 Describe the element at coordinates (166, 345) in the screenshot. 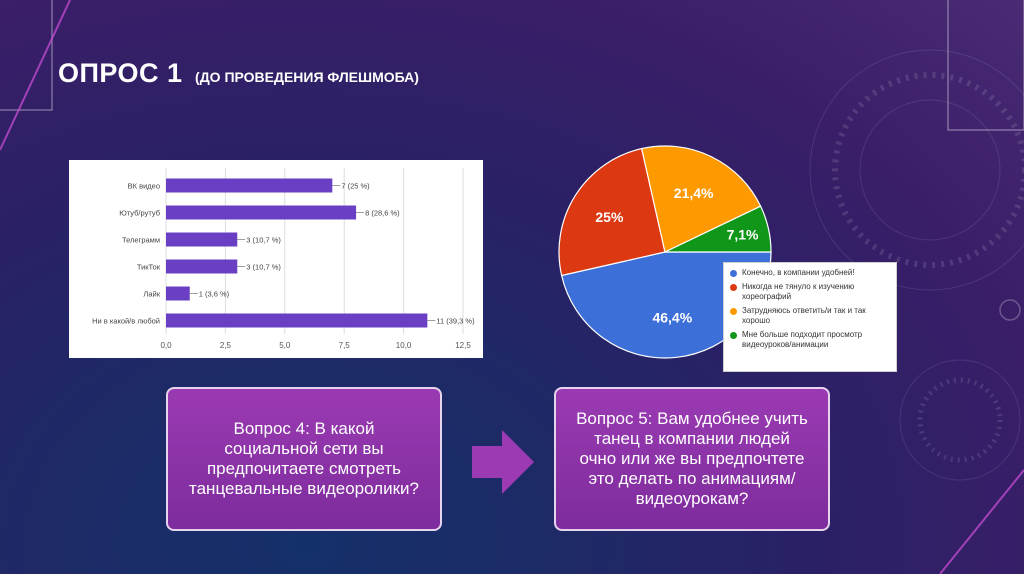

I see `bar-x-tick-label: 0,0` at that location.